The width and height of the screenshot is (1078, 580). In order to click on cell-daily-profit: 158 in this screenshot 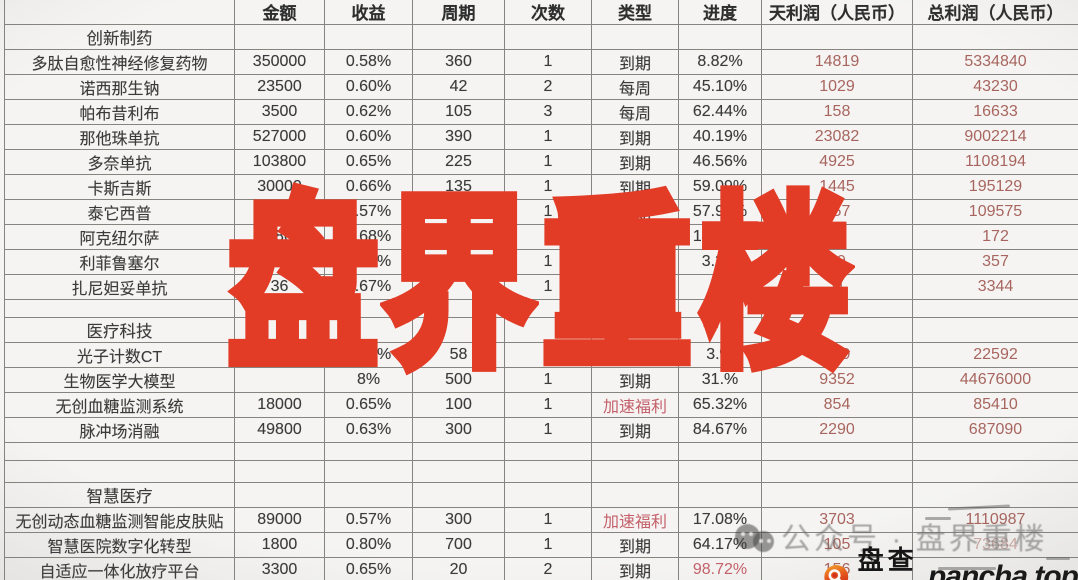, I will do `click(837, 112)`.